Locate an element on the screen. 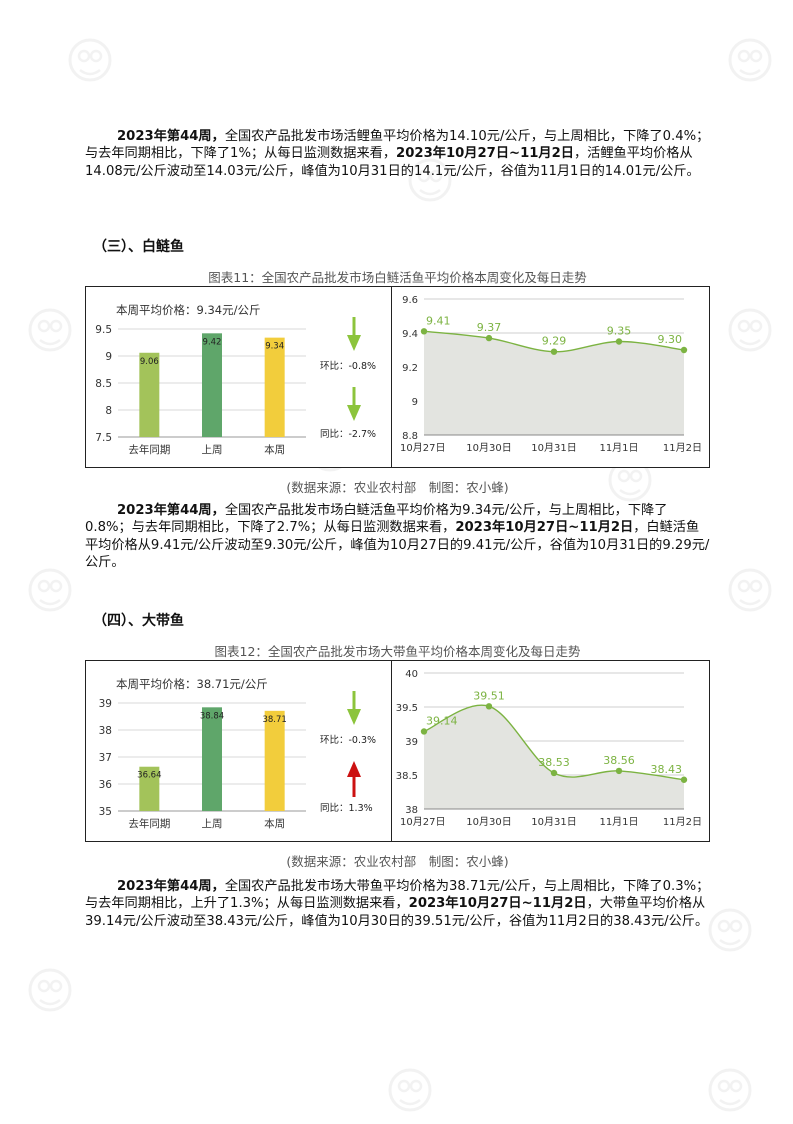  y-tick-label: 39.5 is located at coordinates (407, 708).